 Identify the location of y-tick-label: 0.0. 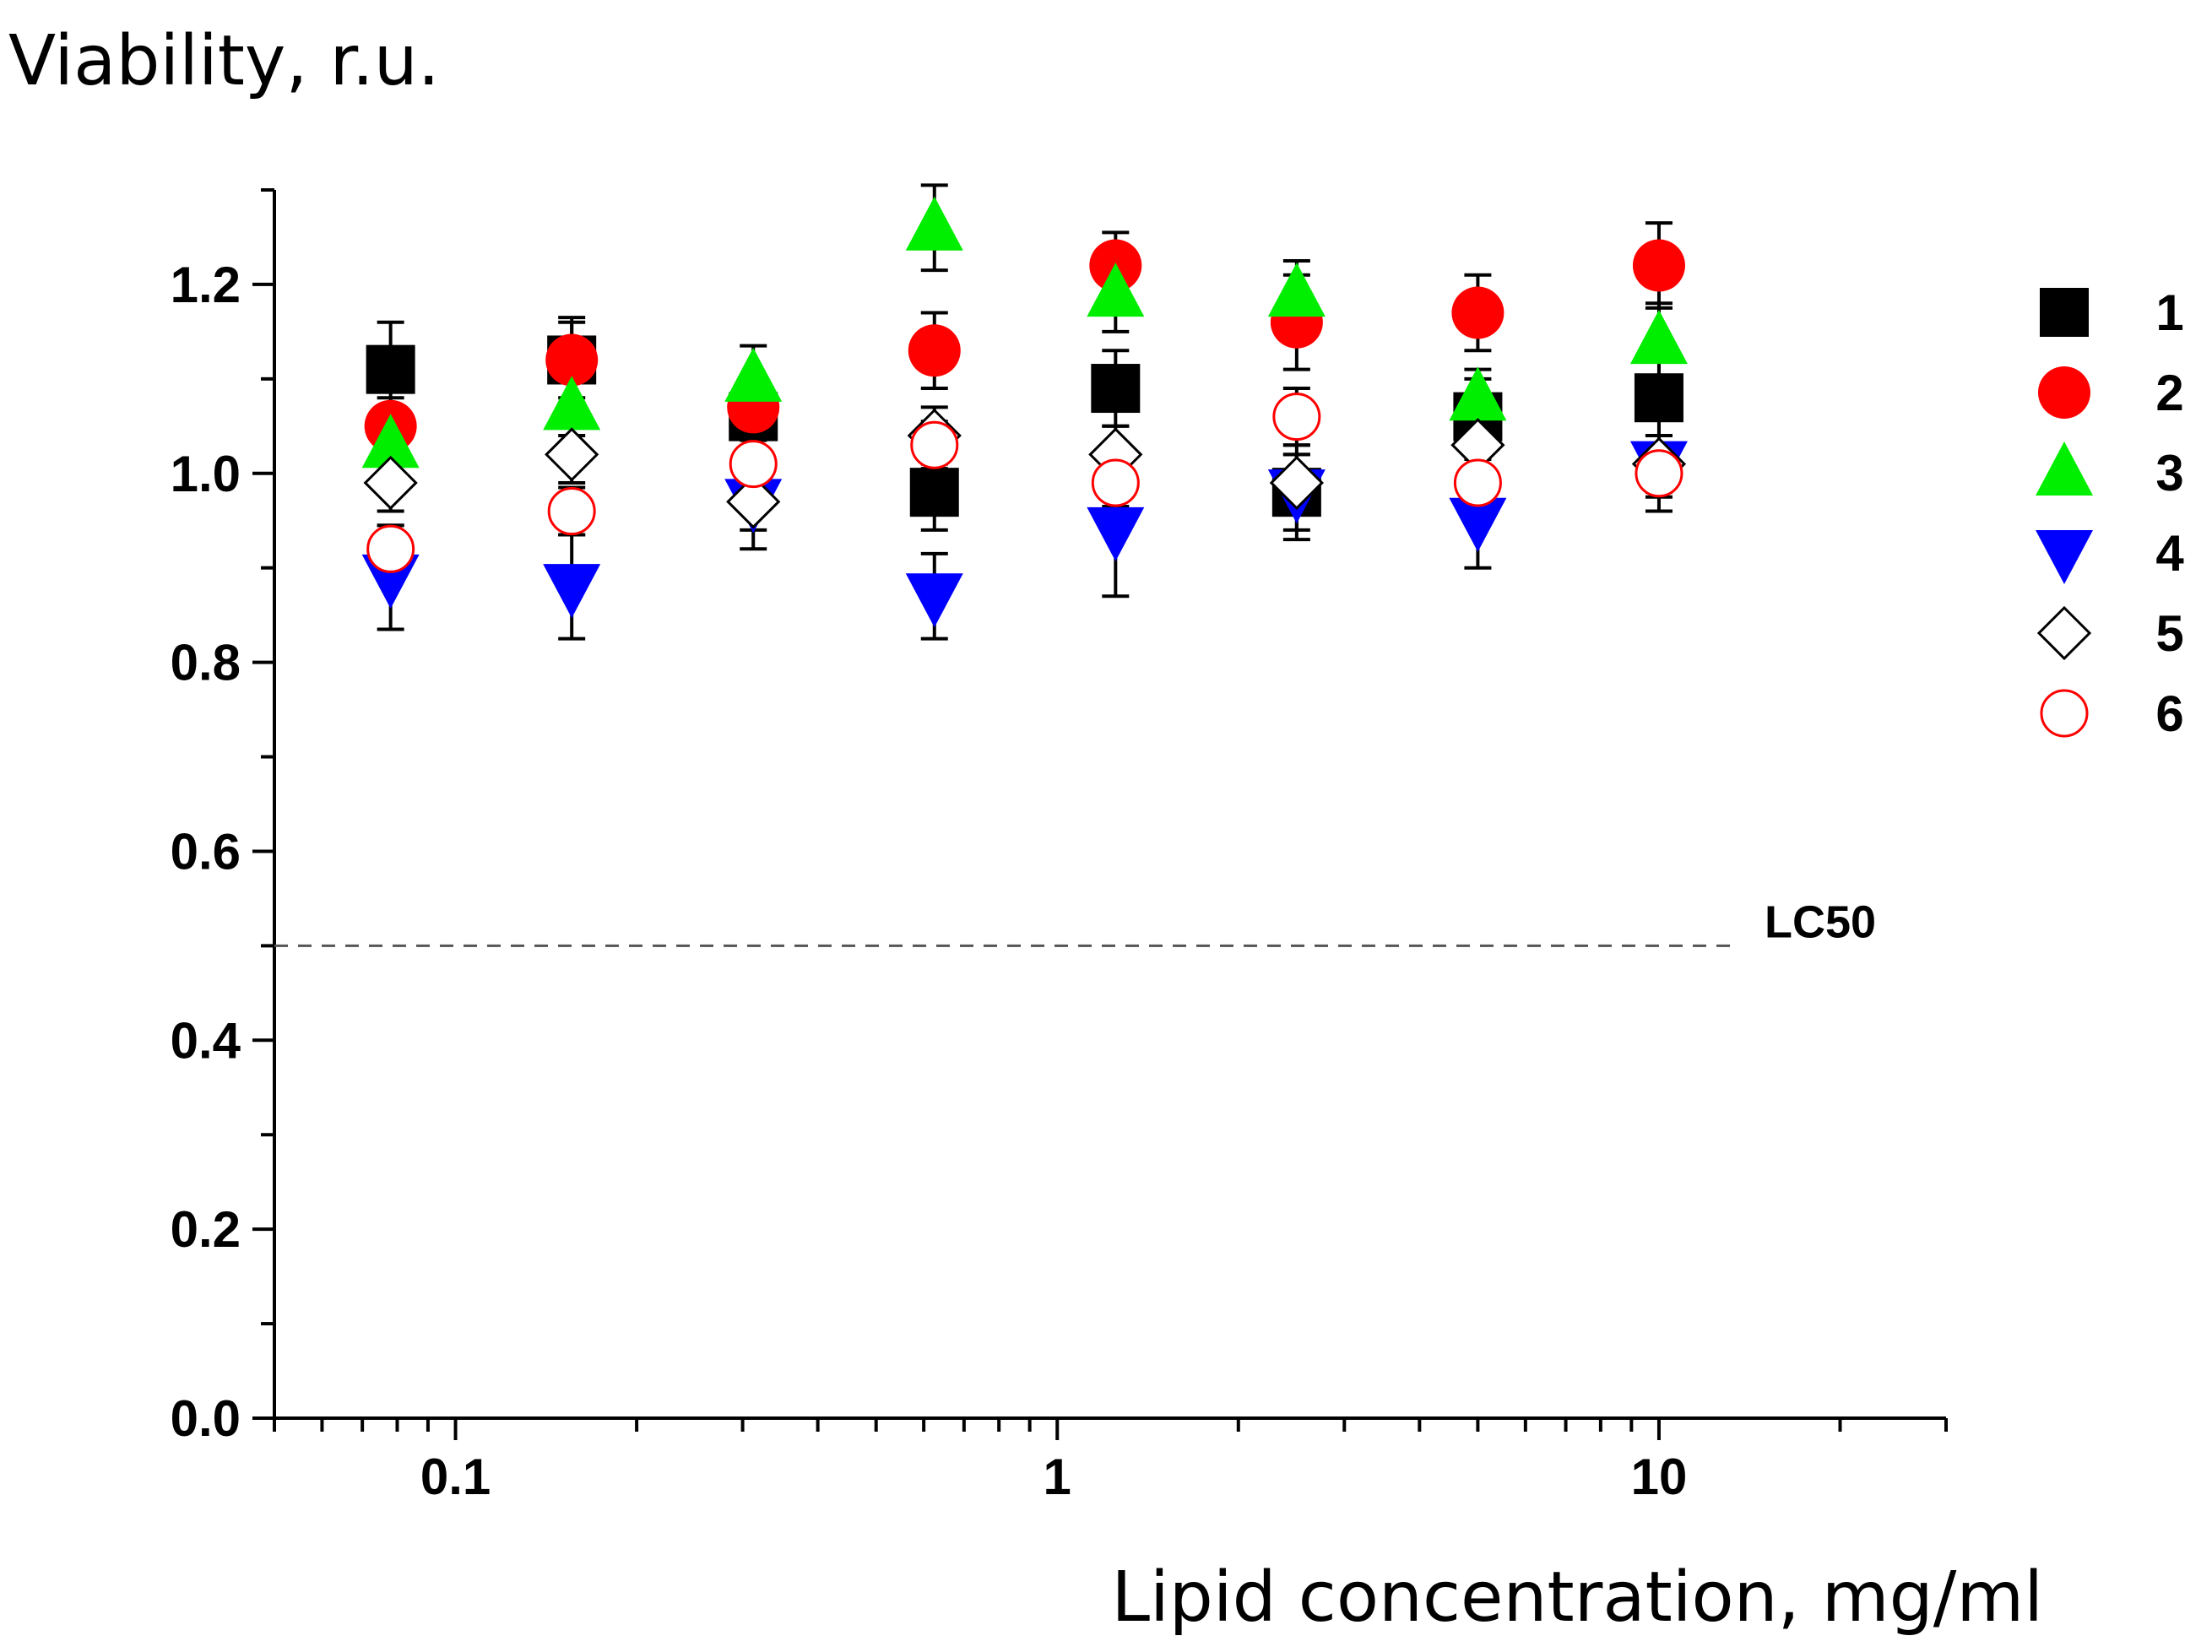
(206, 1418).